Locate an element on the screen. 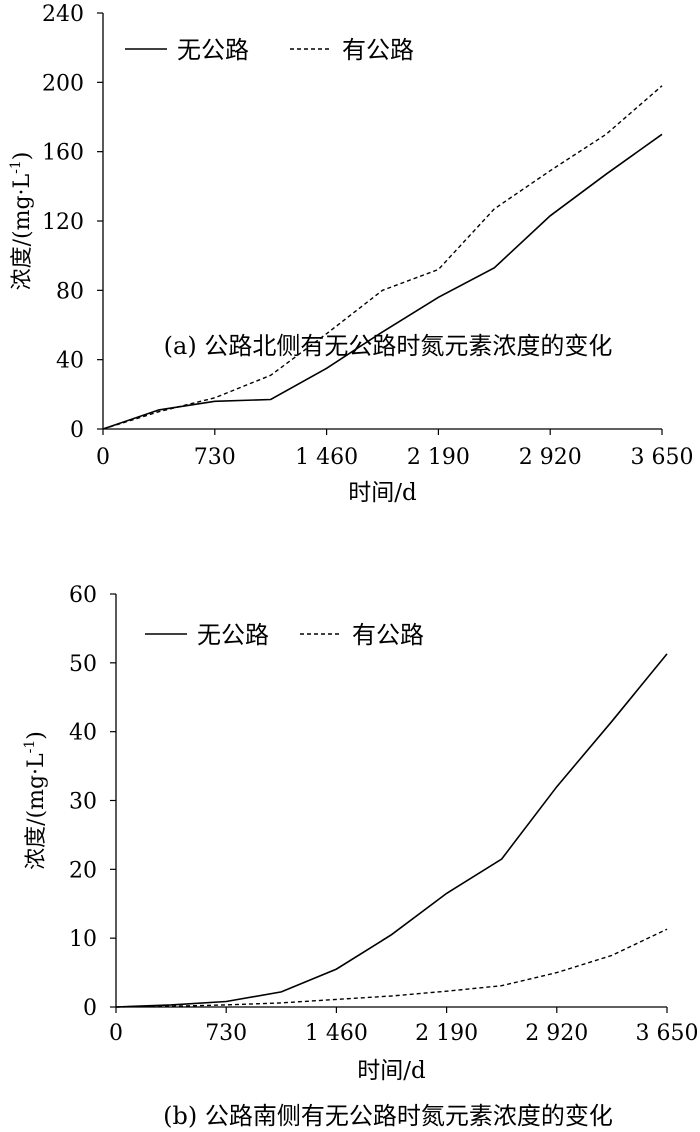  figure-caption: (b) 公路南侧有无公路时氮元素浓度的变化 is located at coordinates (388, 1116).